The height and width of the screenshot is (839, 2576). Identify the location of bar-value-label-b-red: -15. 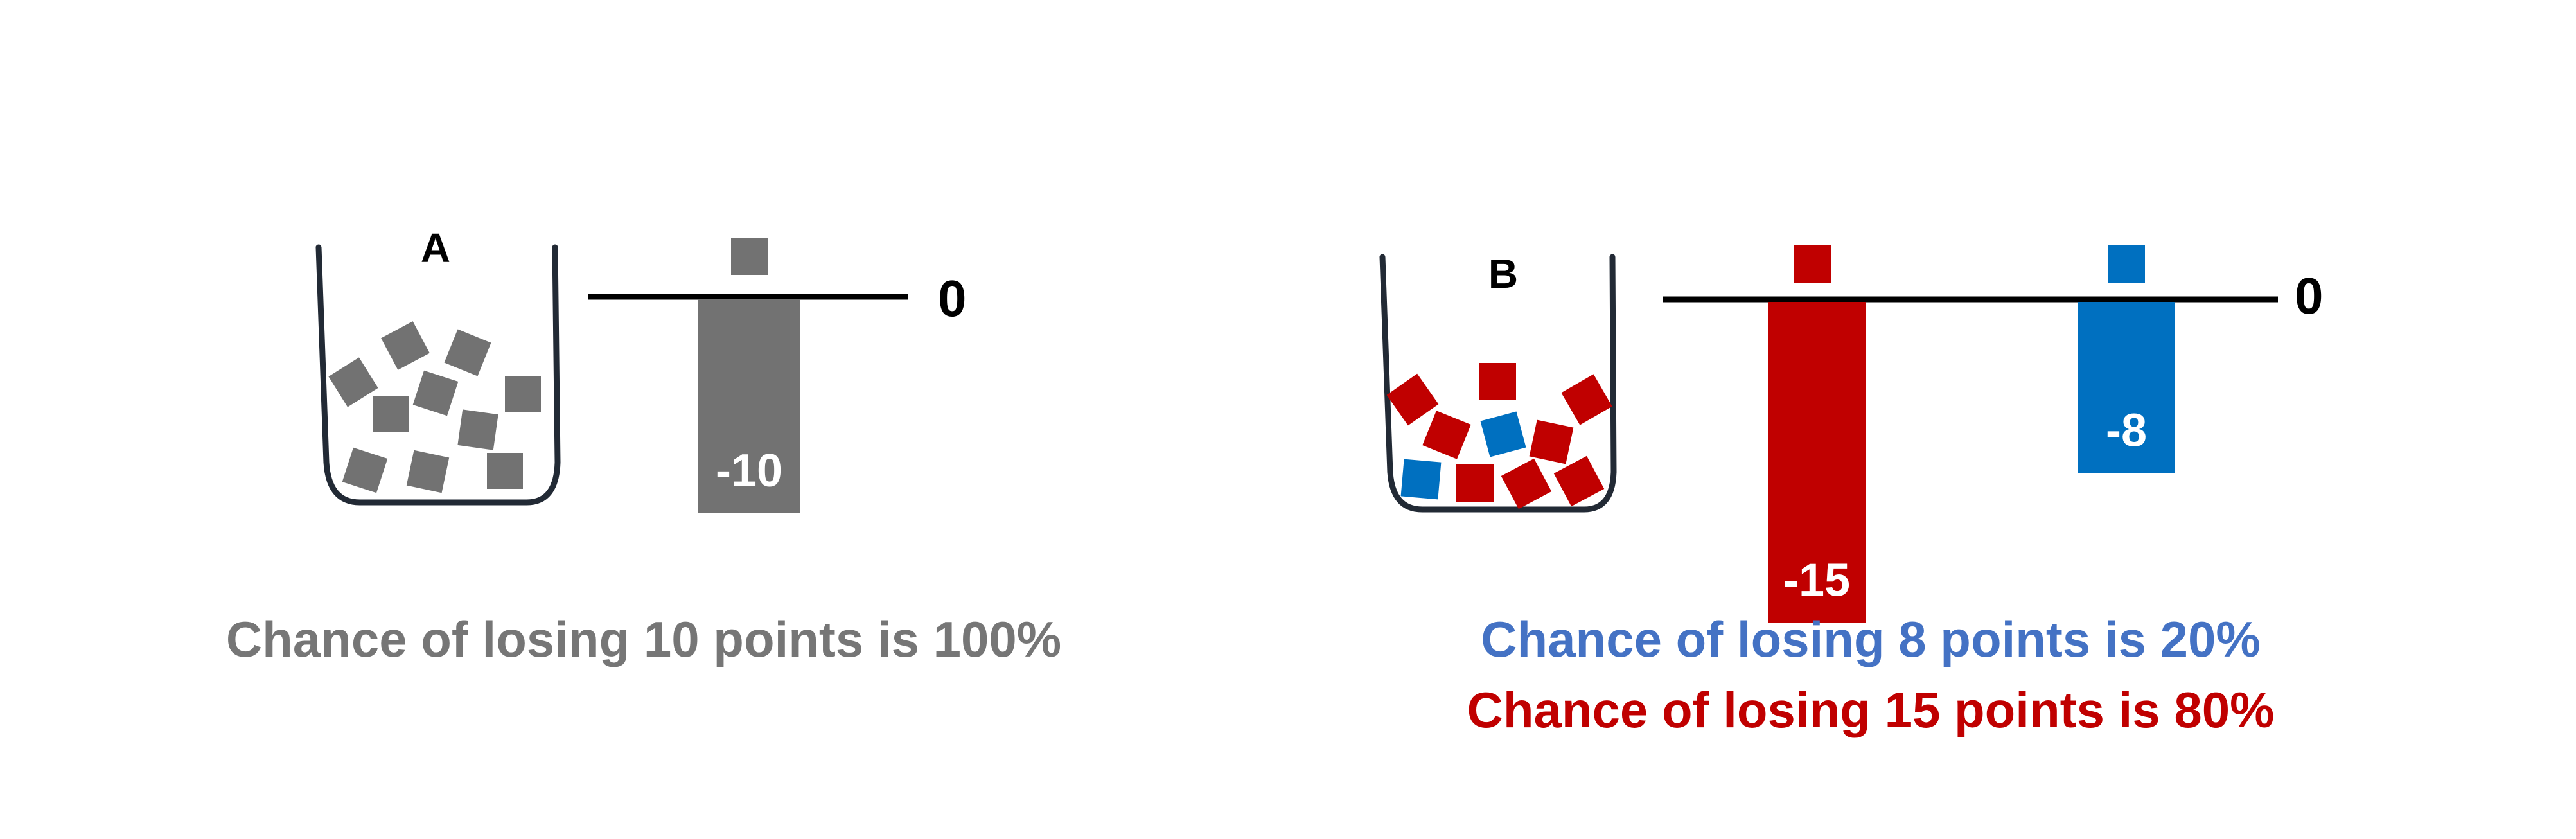
(1816, 580).